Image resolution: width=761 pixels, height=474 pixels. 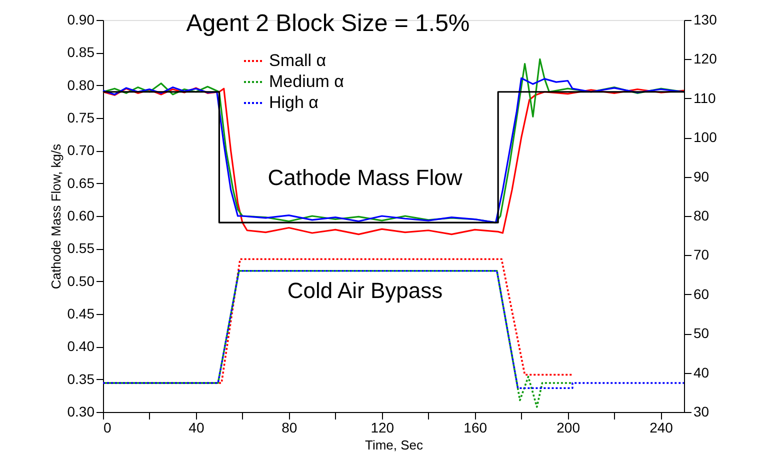 What do you see at coordinates (196, 428) in the screenshot?
I see `x-tick-label: 40` at bounding box center [196, 428].